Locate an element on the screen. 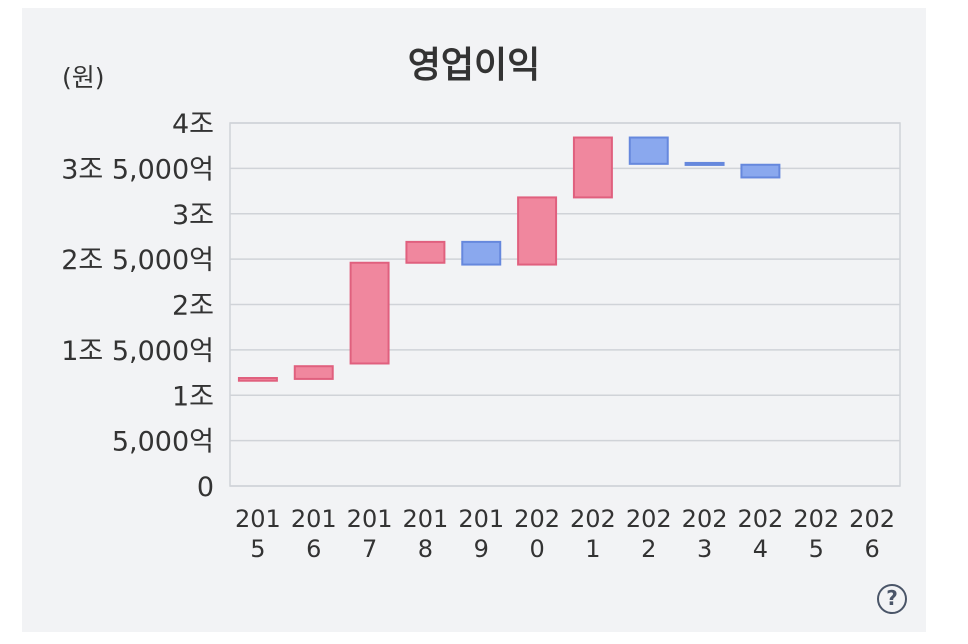  y-tick-label: 1조 is located at coordinates (193, 396).